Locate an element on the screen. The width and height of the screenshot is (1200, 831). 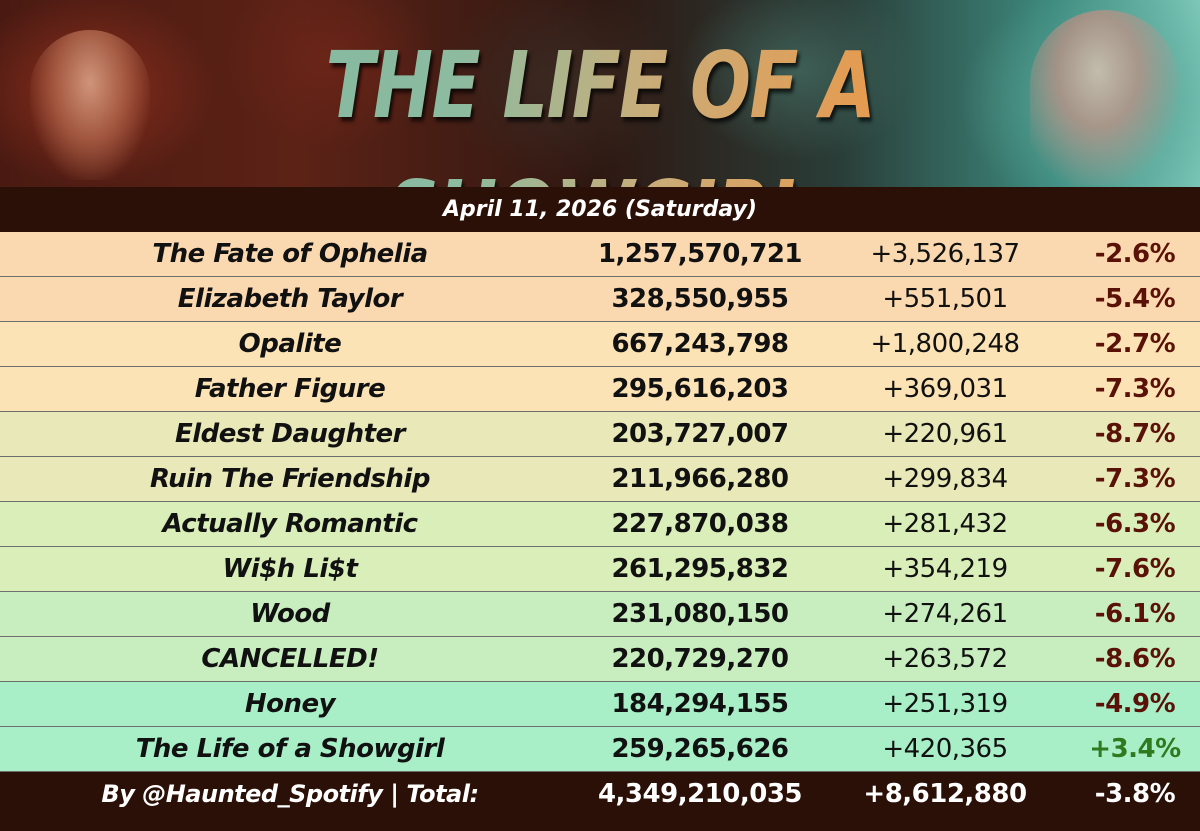
table-row: Wood 231,080,150 +274,261 -6.1% is located at coordinates (600, 614).